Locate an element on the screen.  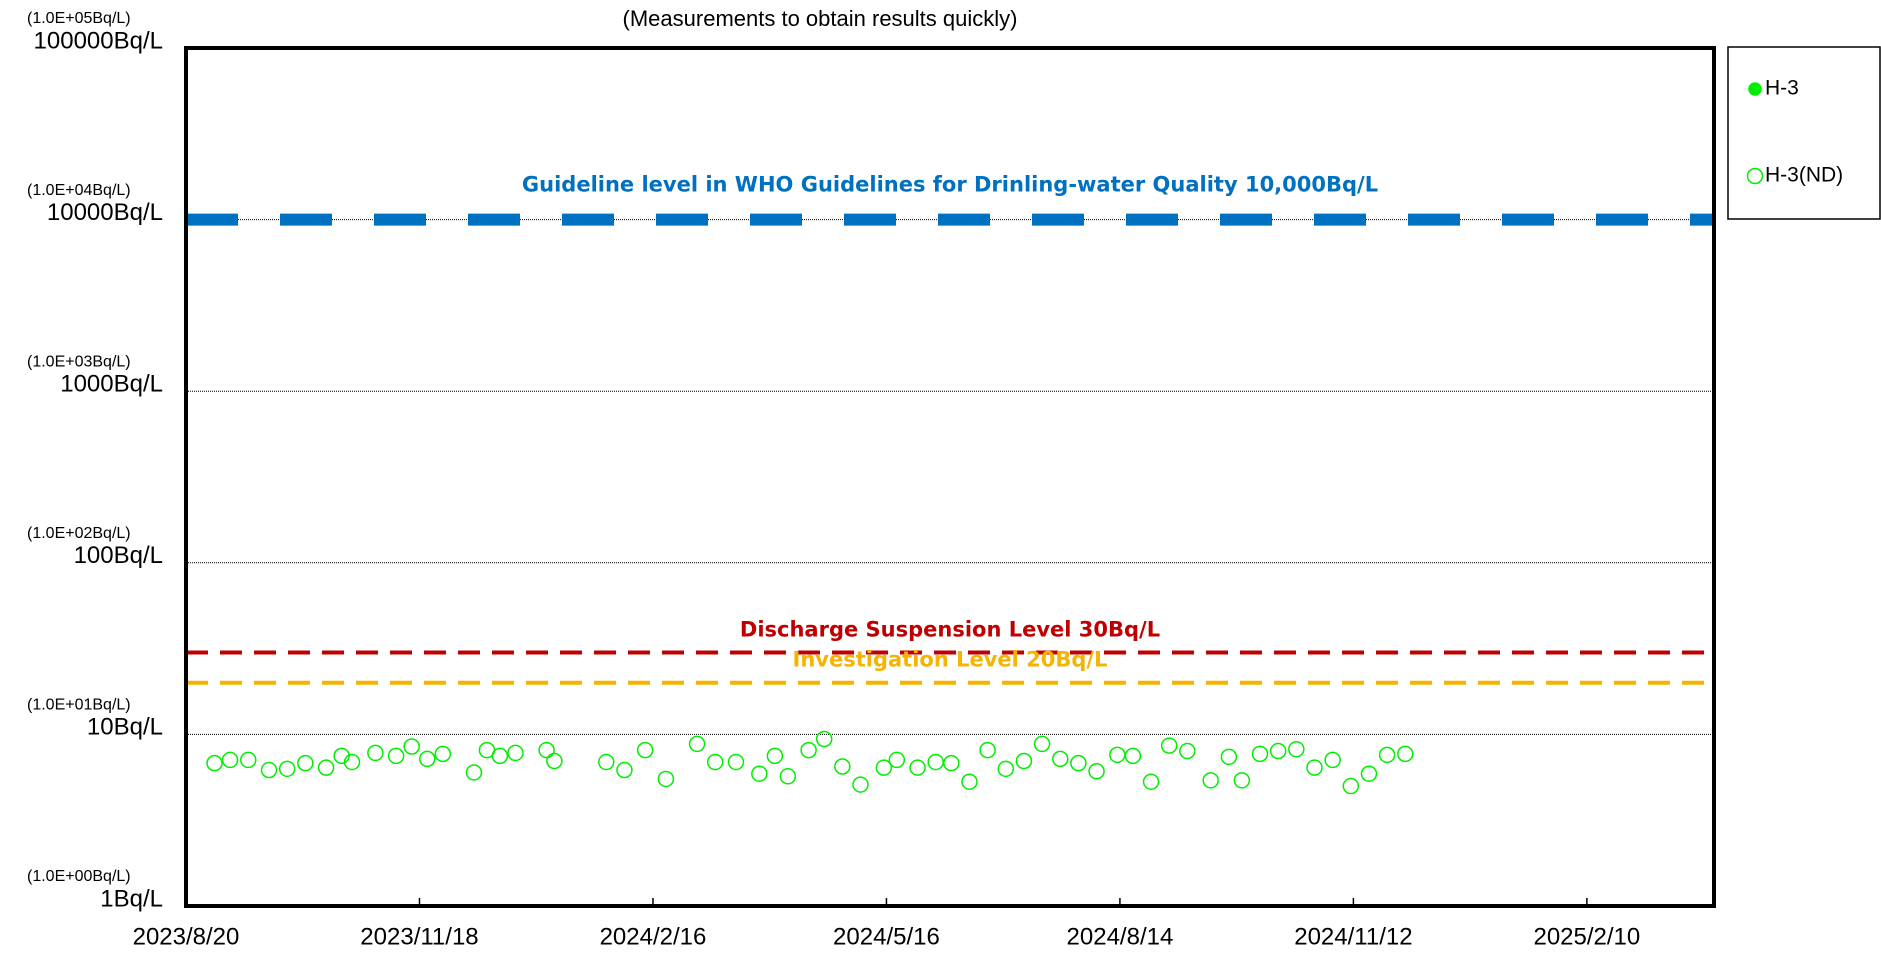
x-tick-label: 2023/11/18 is located at coordinates (419, 936).